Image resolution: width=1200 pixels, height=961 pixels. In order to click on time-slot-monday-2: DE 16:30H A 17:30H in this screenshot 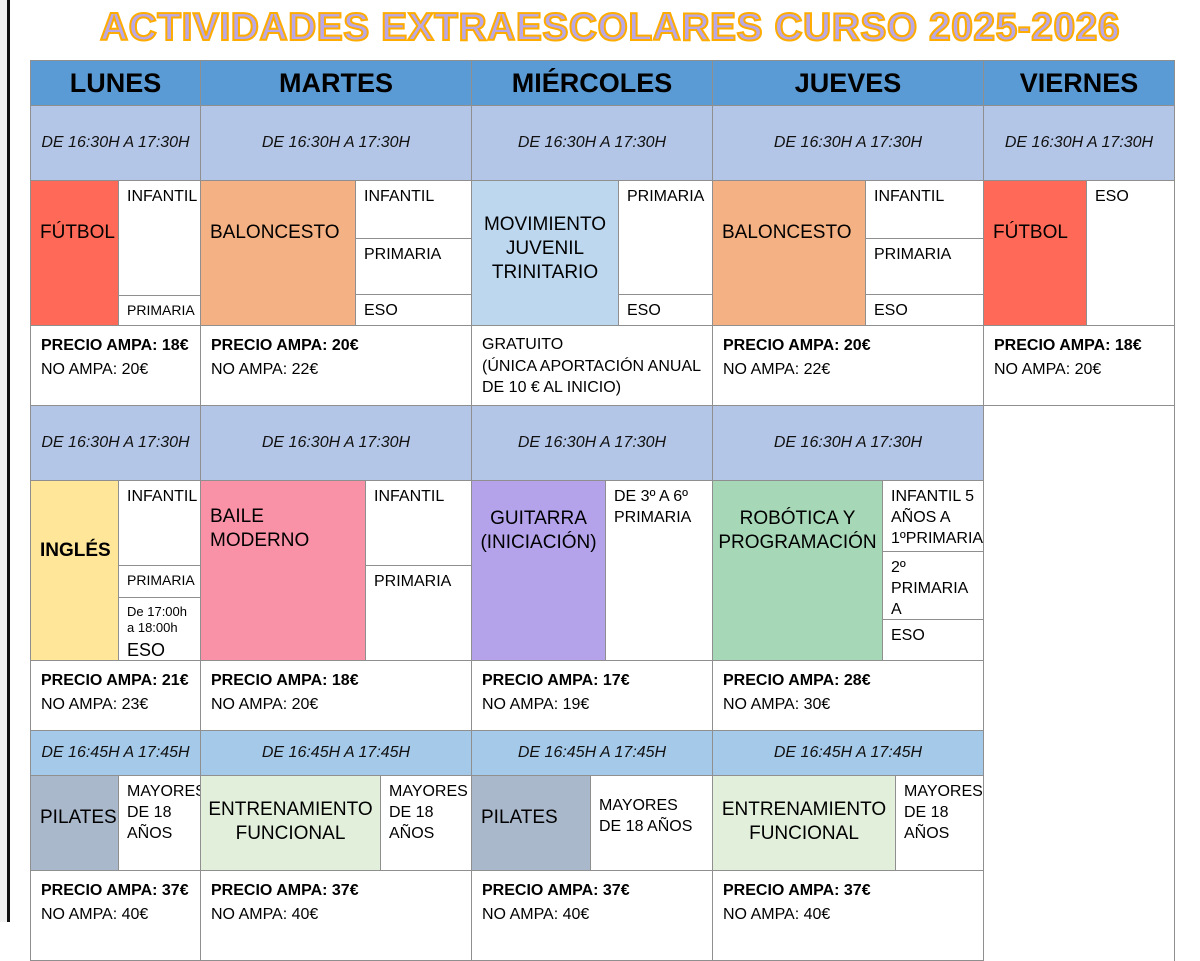, I will do `click(116, 443)`.